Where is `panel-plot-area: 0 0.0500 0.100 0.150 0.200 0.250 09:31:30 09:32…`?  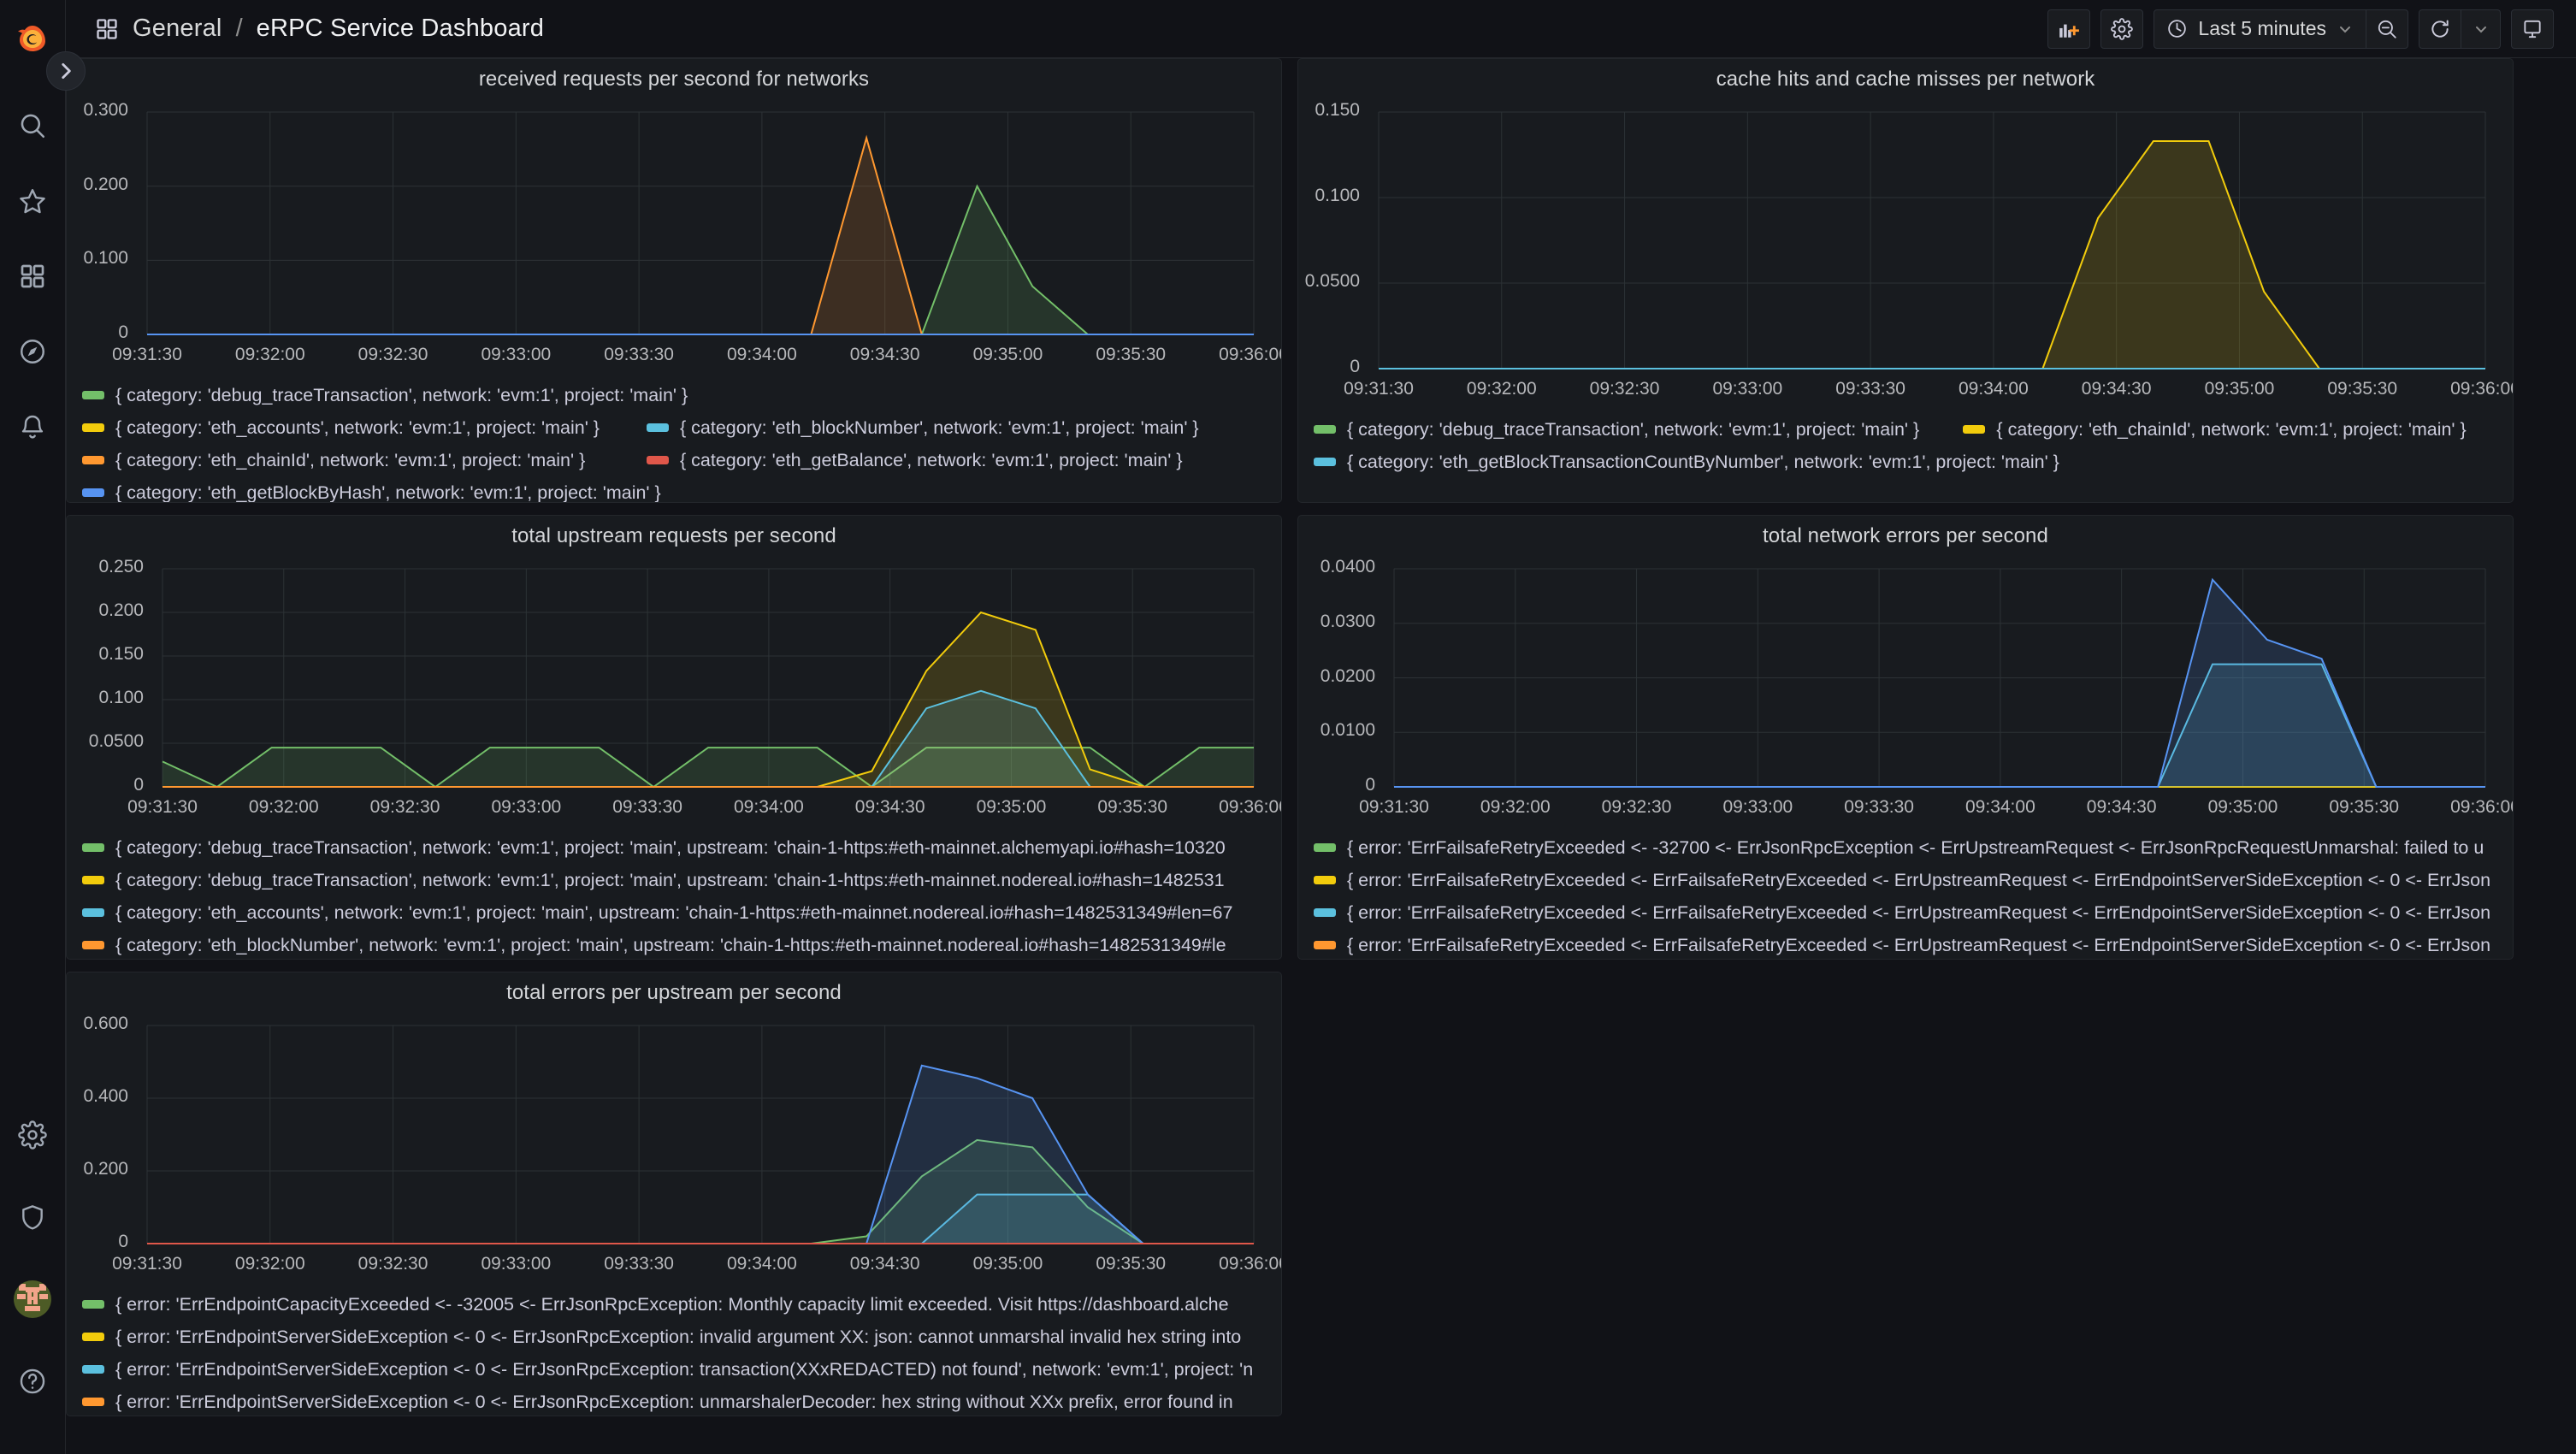
panel-plot-area: 0 0.0500 0.100 0.150 0.200 0.250 09:31:30 09:32… is located at coordinates (674, 691).